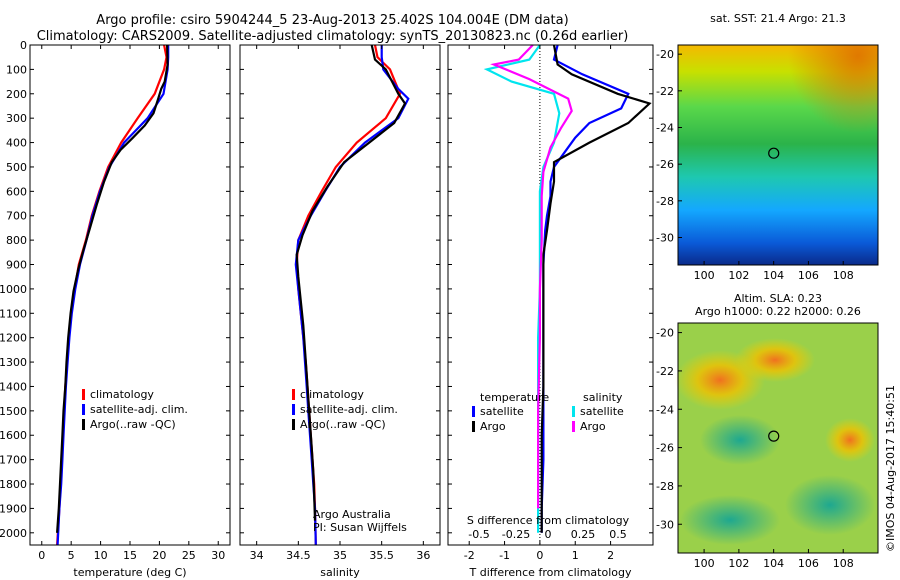 This screenshot has width=900, height=580. Describe the element at coordinates (71, 555) in the screenshot. I see `x-tick-label: 5` at that location.